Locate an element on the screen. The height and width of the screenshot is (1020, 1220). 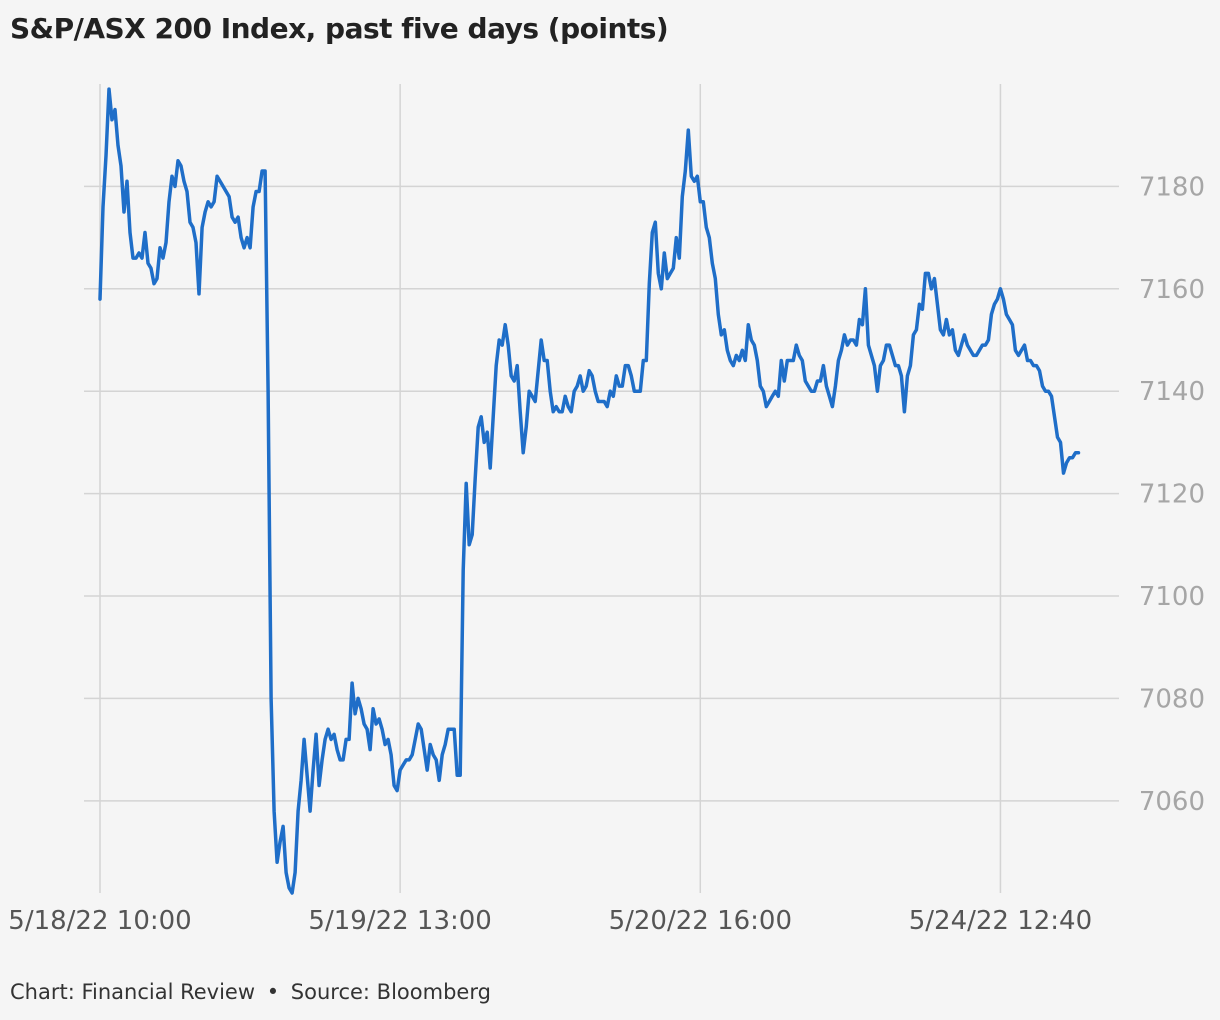
y-tick-label: 7080 is located at coordinates (1172, 699).